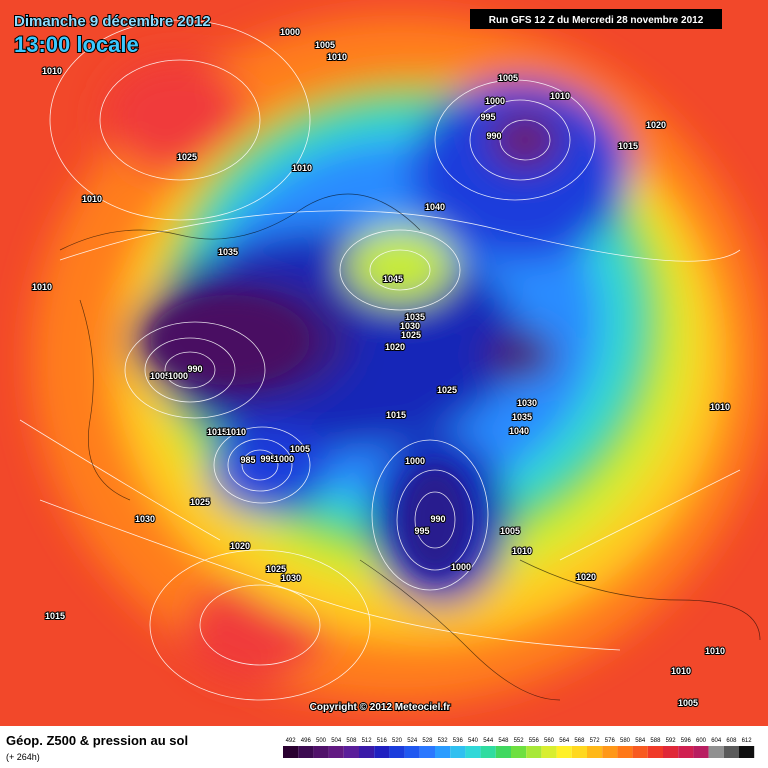  Describe the element at coordinates (397, 741) in the screenshot. I see `scale-label: 520` at that location.